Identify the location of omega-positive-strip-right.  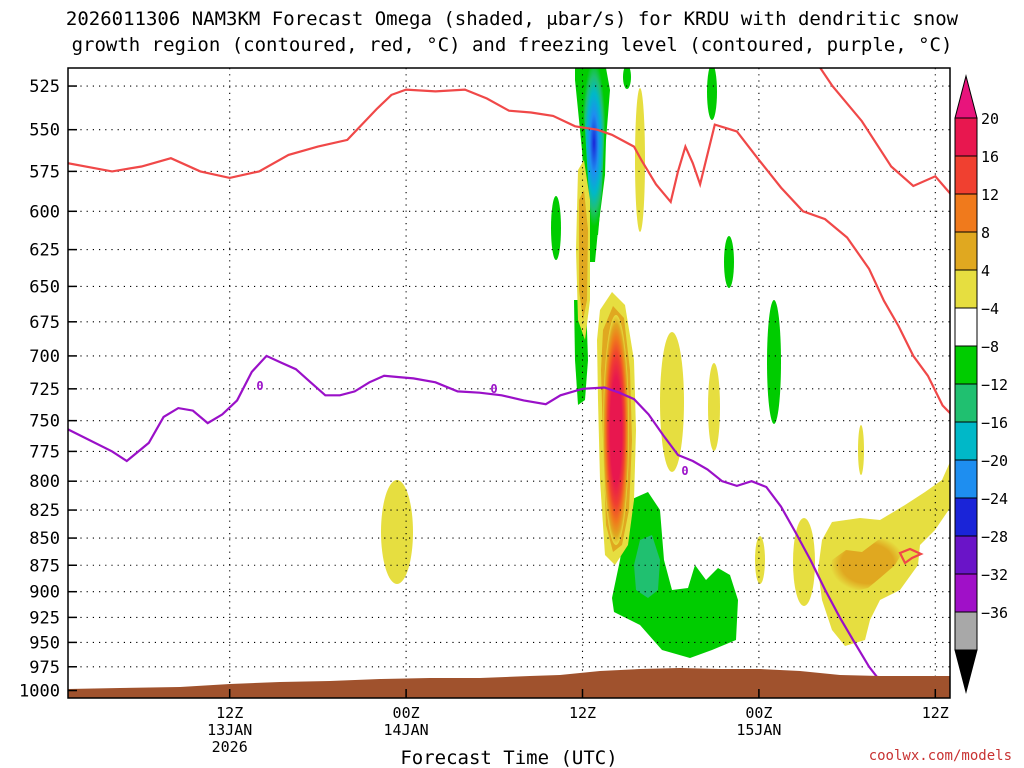
(640, 160).